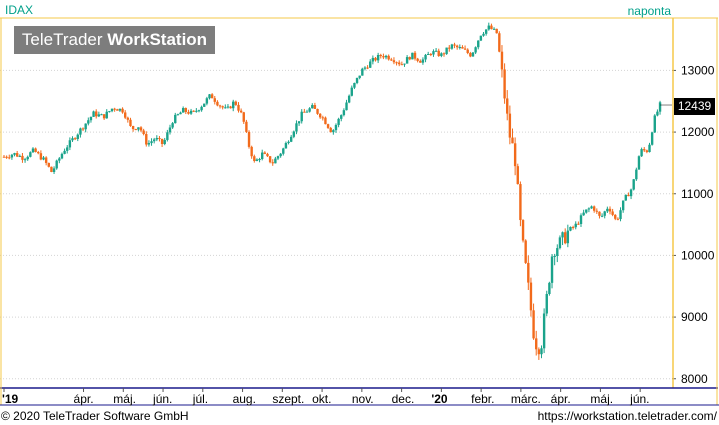  What do you see at coordinates (288, 399) in the screenshot?
I see `x-tick-label: szept.` at bounding box center [288, 399].